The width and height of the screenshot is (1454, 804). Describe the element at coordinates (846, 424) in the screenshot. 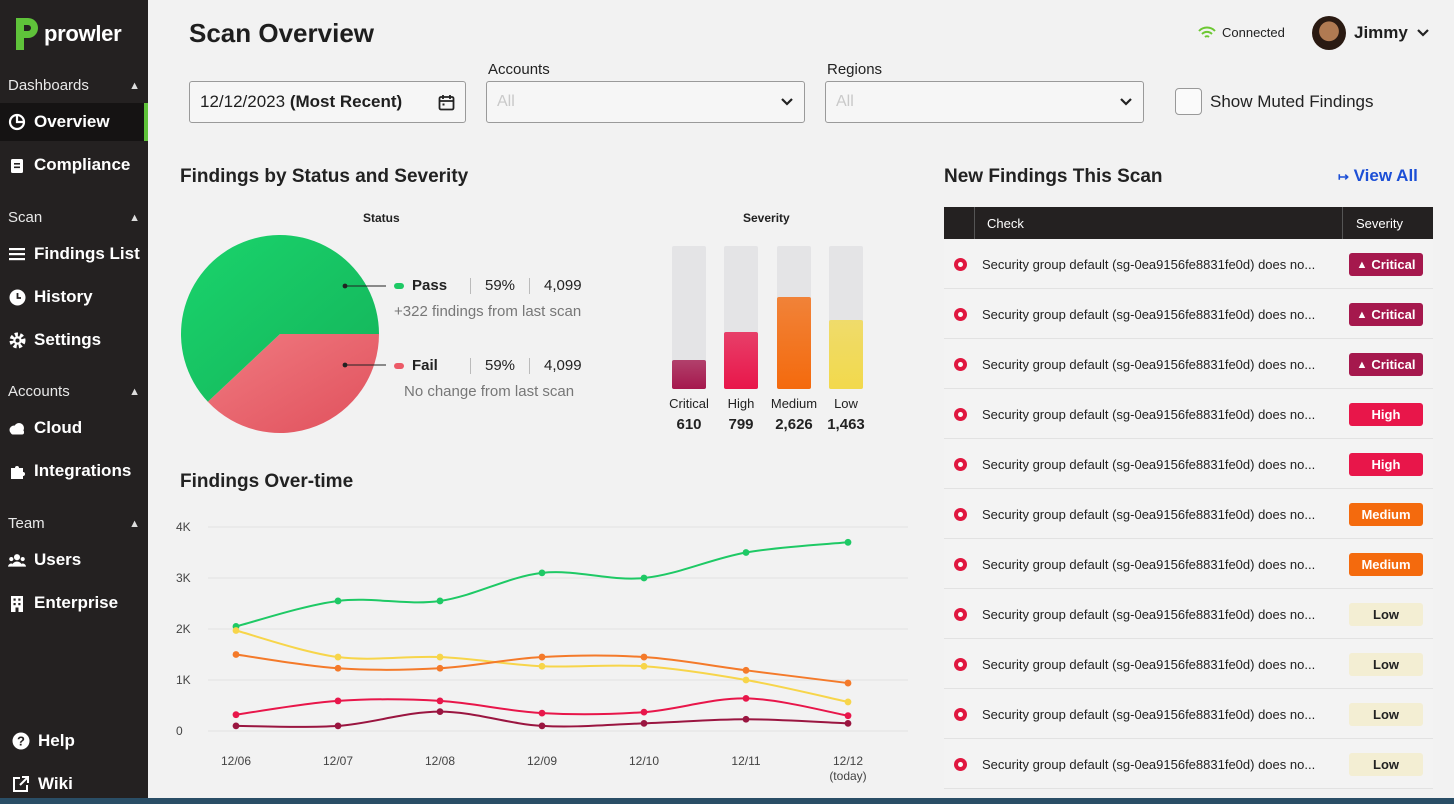

I see `severity-count-label: 1,463` at that location.